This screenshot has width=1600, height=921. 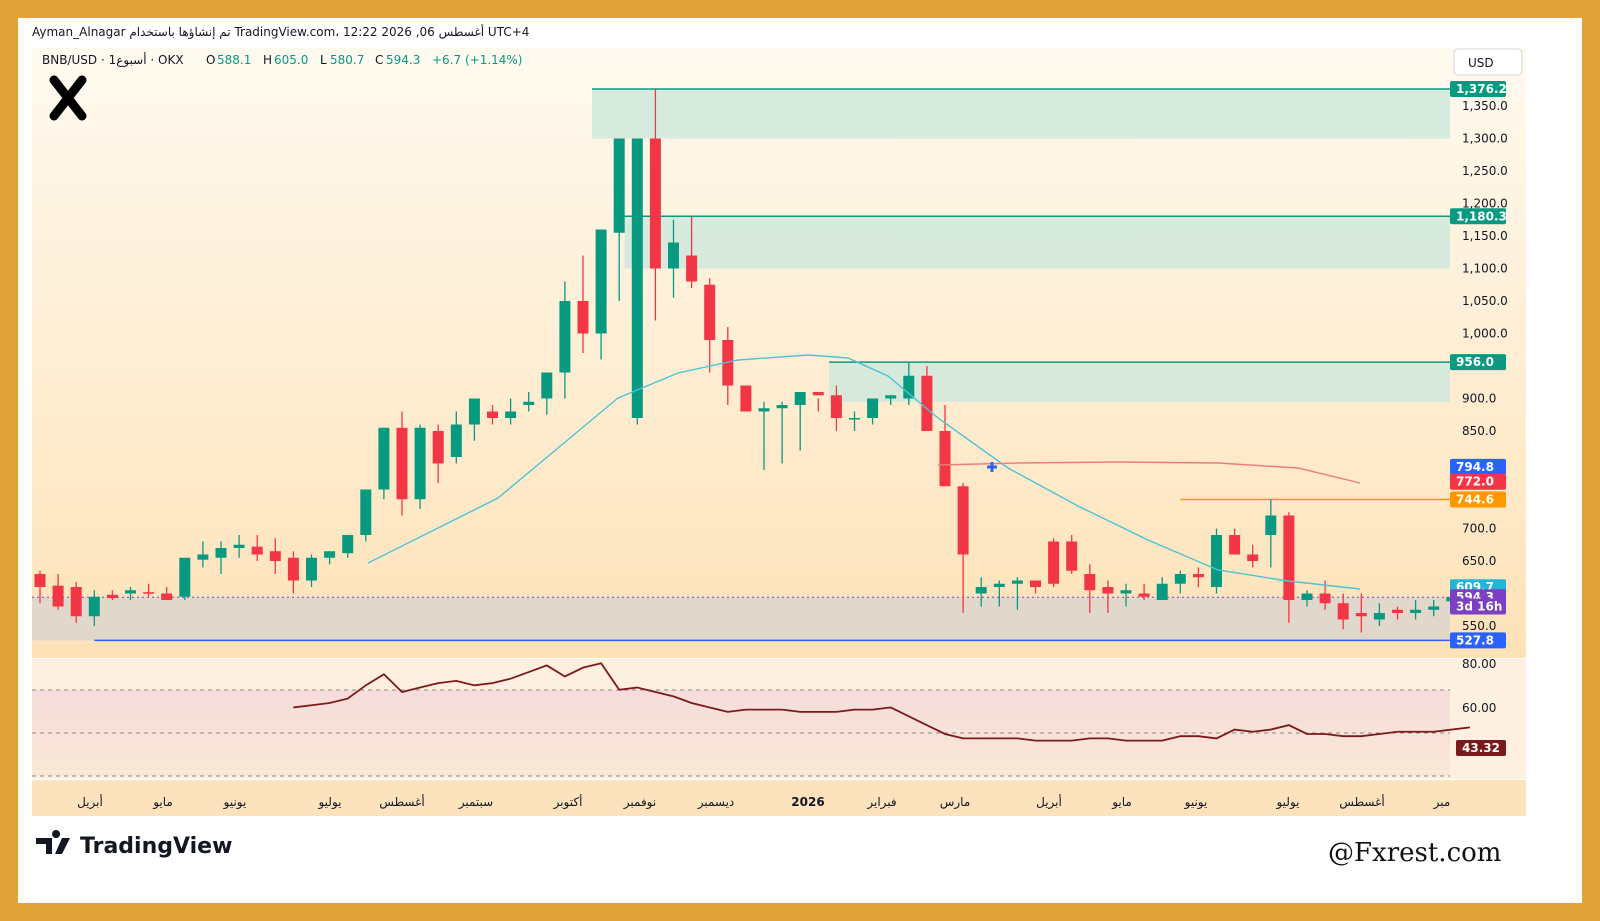 What do you see at coordinates (156, 846) in the screenshot?
I see `brand-name: TradingView` at bounding box center [156, 846].